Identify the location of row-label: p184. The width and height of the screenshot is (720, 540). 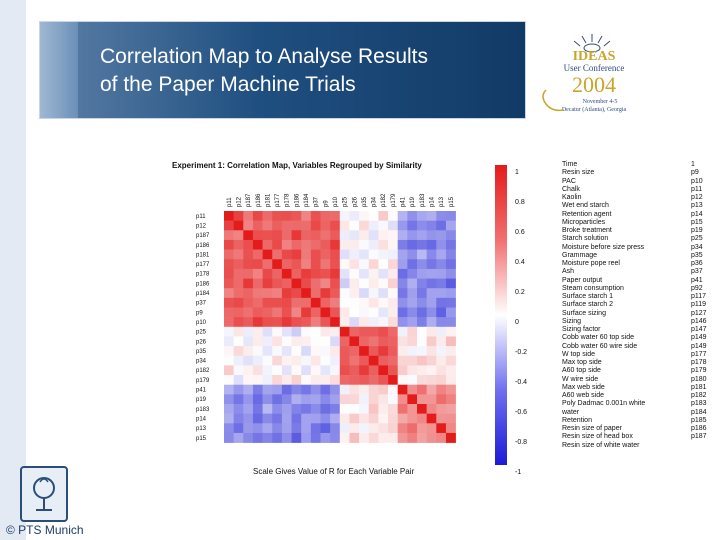
(203, 294).